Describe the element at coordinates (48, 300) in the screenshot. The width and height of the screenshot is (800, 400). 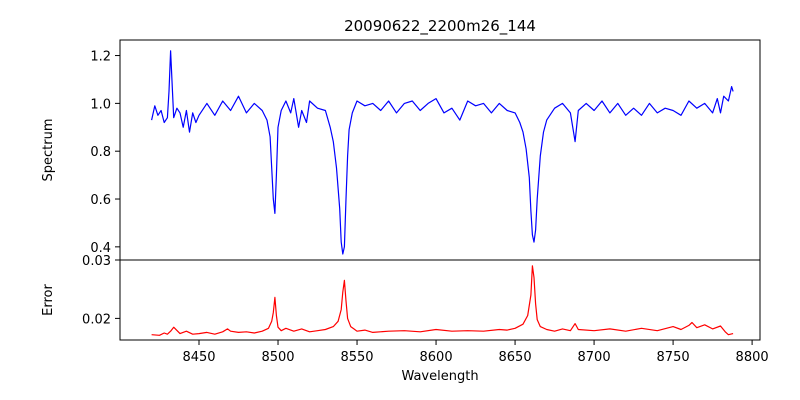
I see `error-y-axis-label: Error` at that location.